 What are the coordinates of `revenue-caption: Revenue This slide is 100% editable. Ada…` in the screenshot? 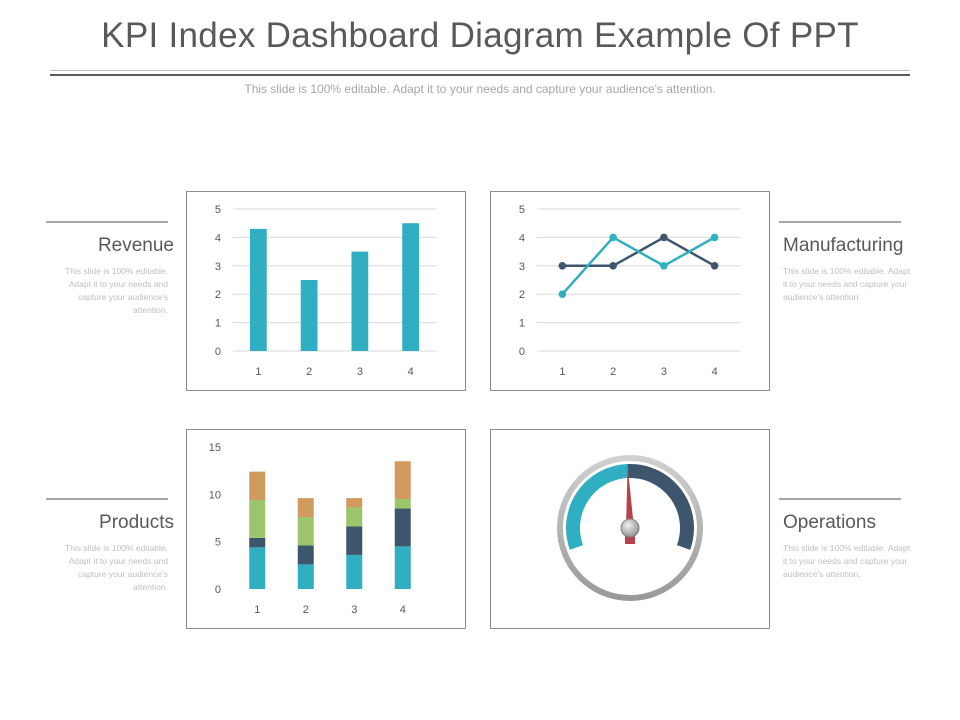 It's located at (110, 269).